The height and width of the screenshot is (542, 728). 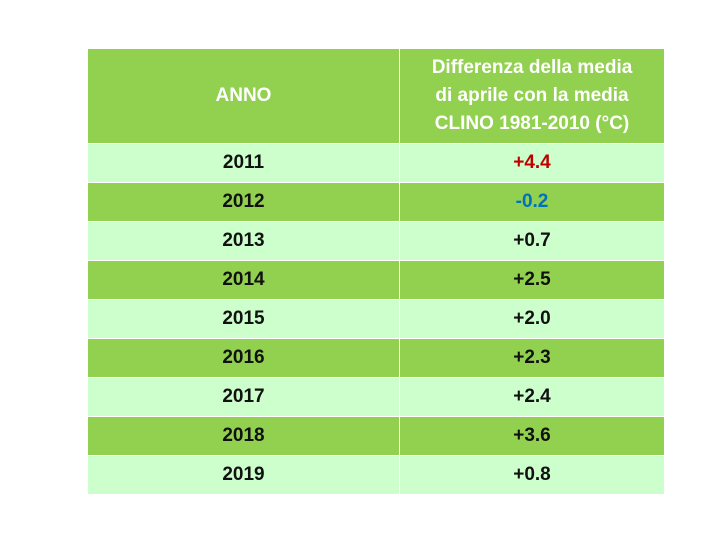 I want to click on header-year: ANNO, so click(x=243, y=96).